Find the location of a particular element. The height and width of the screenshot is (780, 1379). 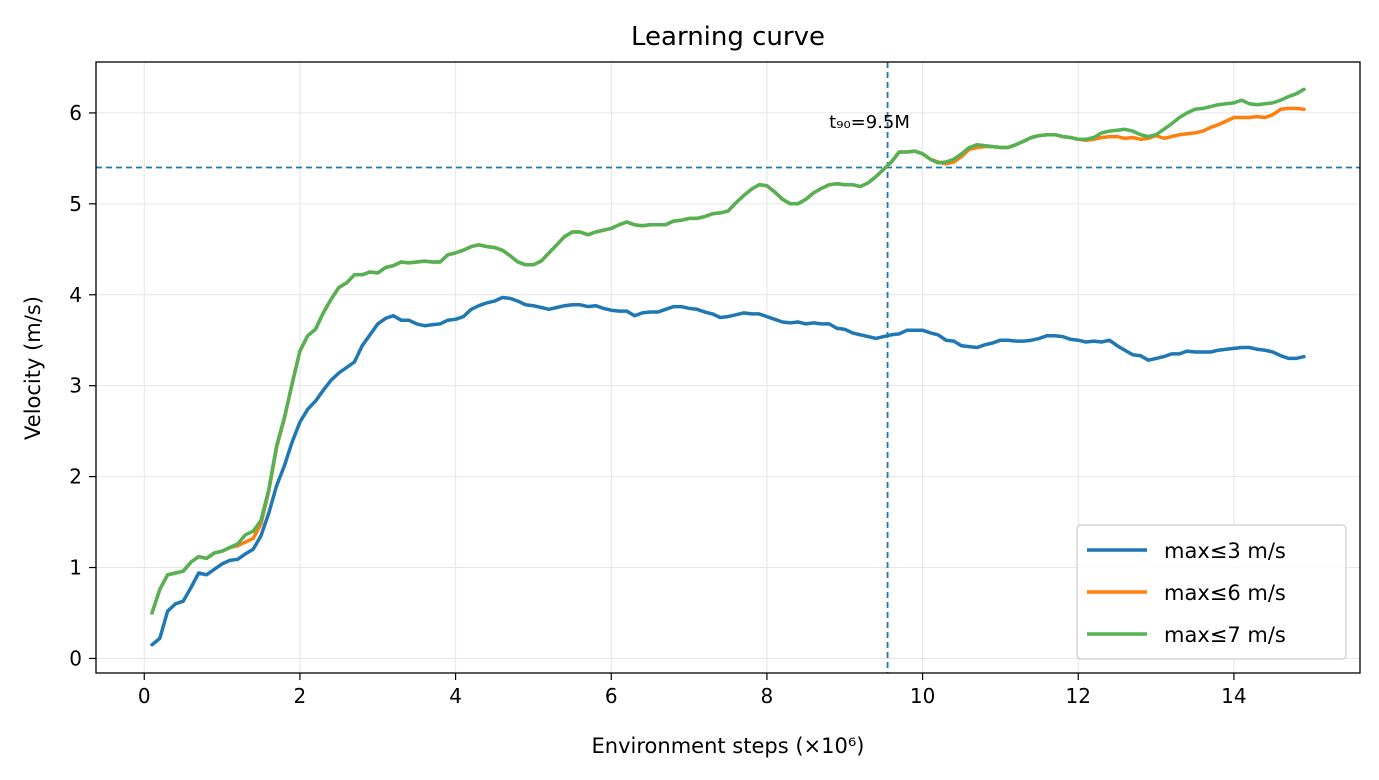

y-axis-label: Velocity (m/s) is located at coordinates (33, 368).